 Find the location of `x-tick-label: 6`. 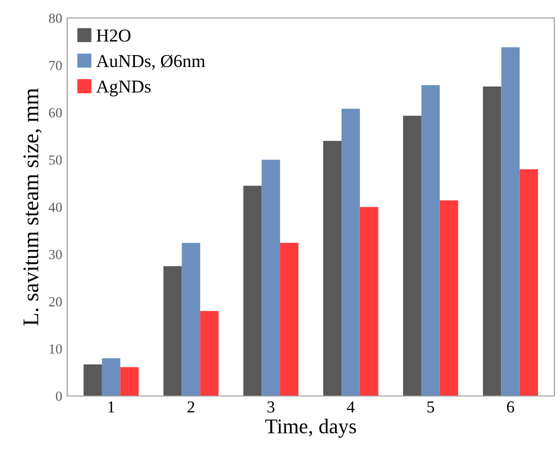

x-tick-label: 6 is located at coordinates (510, 407).